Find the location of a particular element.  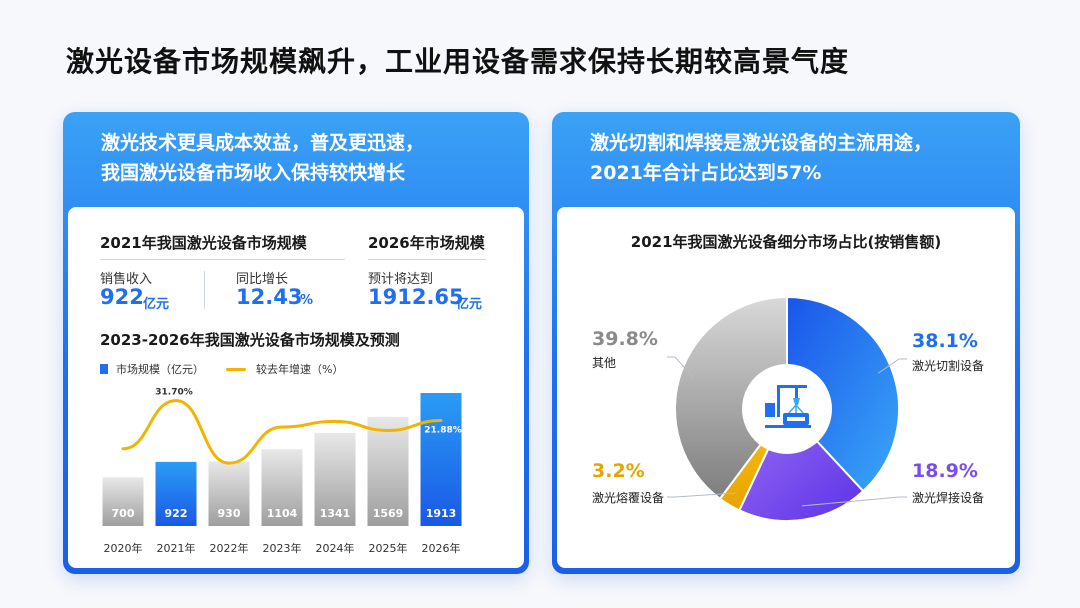

bar-value-label: 930 is located at coordinates (229, 513).